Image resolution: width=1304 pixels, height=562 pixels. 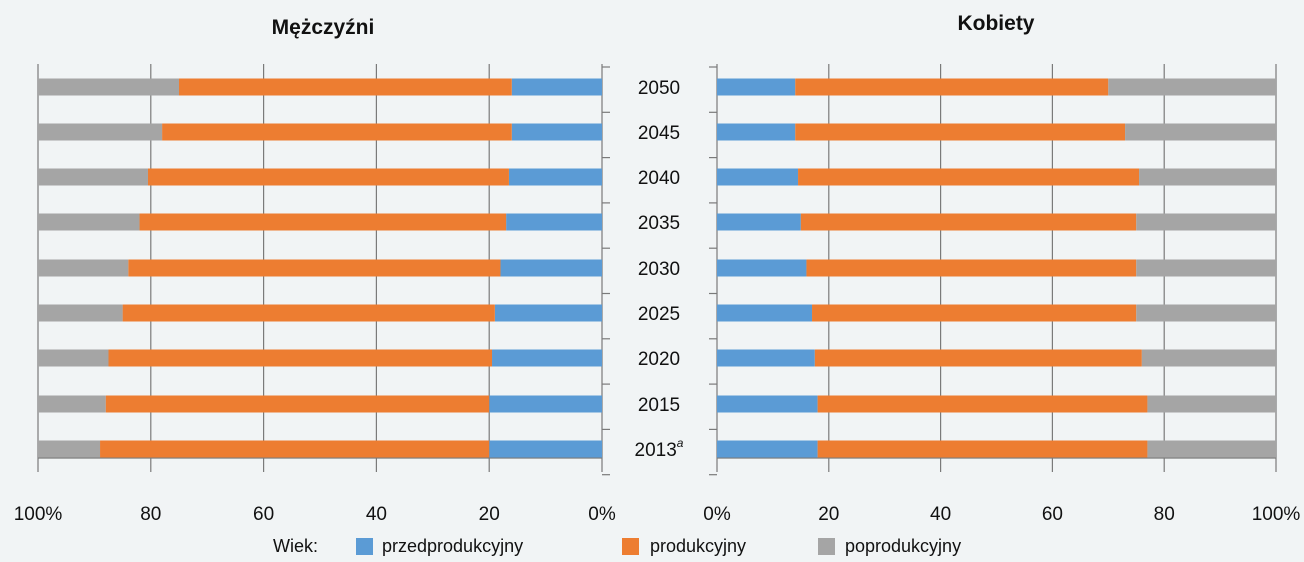 I want to click on bar-women-2025-produkcyjny, so click(x=974, y=313).